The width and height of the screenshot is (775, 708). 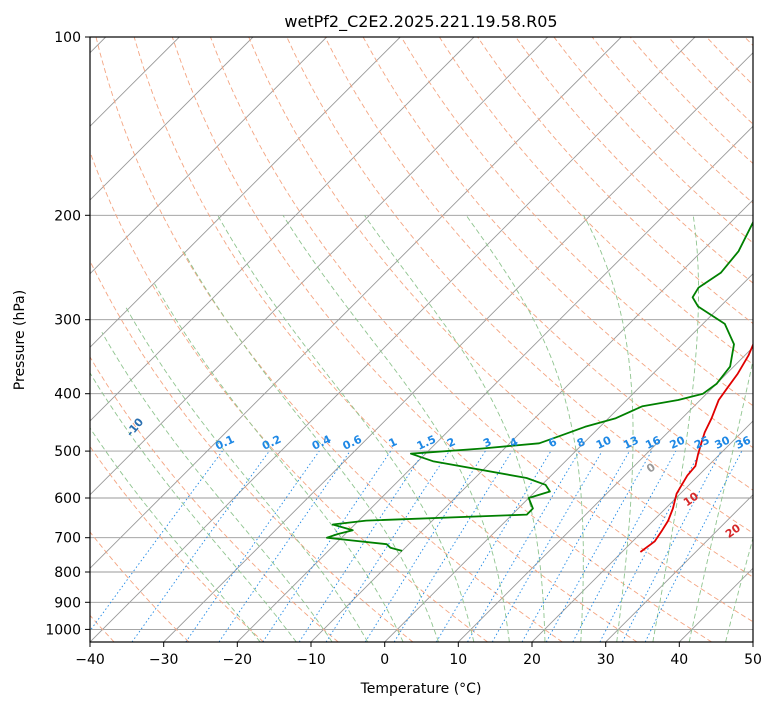 I want to click on moist-adiabat-label: 30, so click(x=770, y=563).